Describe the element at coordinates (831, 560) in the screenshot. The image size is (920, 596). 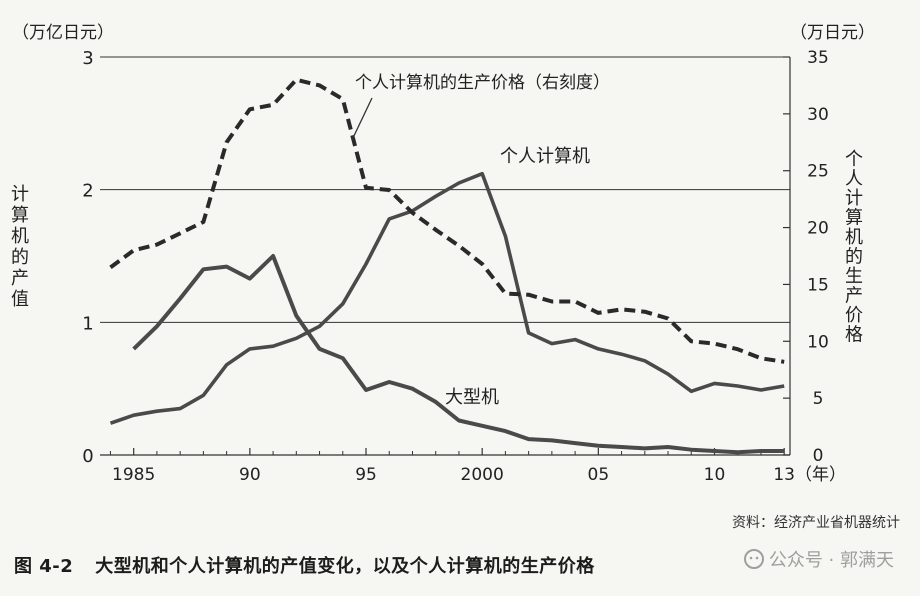
I see `watermark-text: 公众号 · 郭满天` at that location.